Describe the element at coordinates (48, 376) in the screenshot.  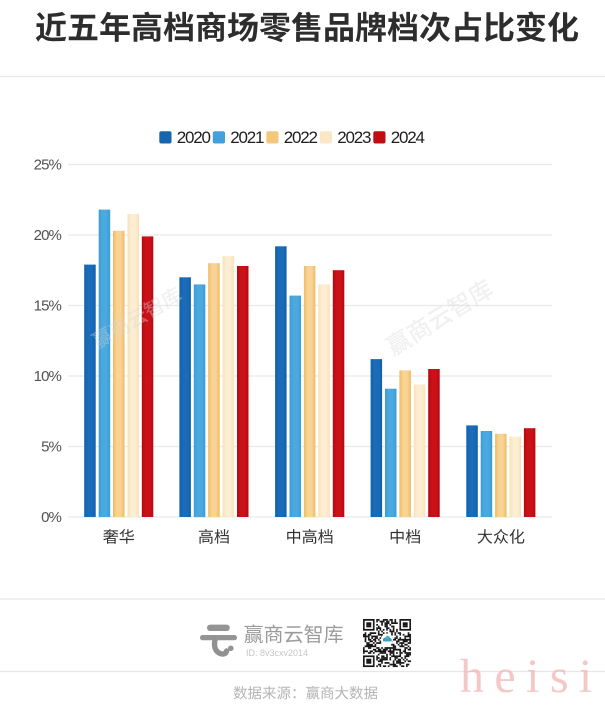
I see `svg-text: 10%` at that location.